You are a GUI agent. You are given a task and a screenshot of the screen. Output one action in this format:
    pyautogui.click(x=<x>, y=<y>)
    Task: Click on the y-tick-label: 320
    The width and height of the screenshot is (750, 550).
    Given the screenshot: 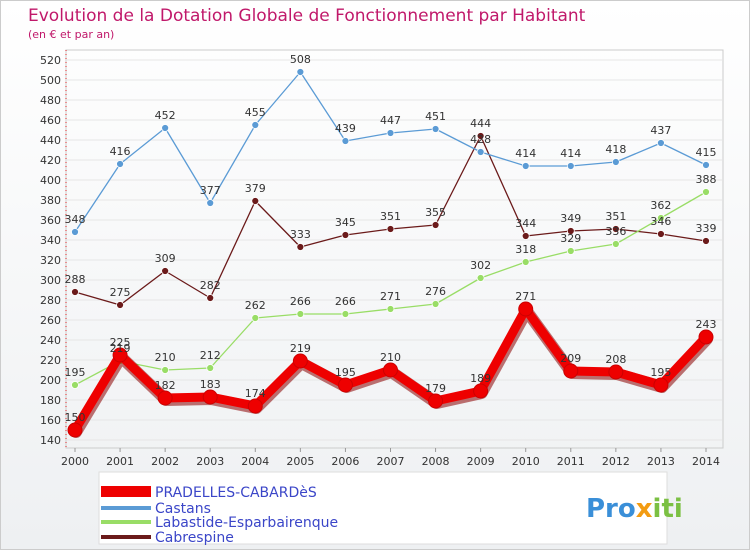 What is the action you would take?
    pyautogui.click(x=50, y=260)
    